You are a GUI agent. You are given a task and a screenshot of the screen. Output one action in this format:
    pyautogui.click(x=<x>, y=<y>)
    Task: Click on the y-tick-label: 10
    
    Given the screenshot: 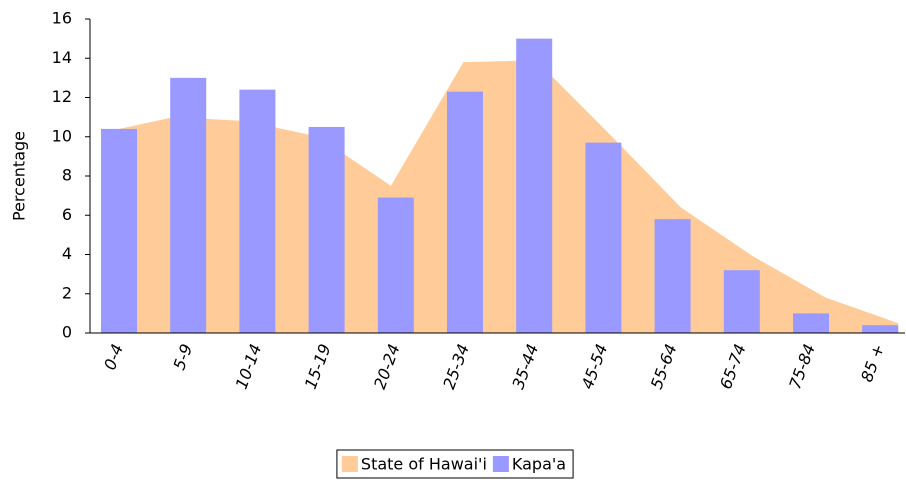 What is the action you would take?
    pyautogui.click(x=62, y=135)
    